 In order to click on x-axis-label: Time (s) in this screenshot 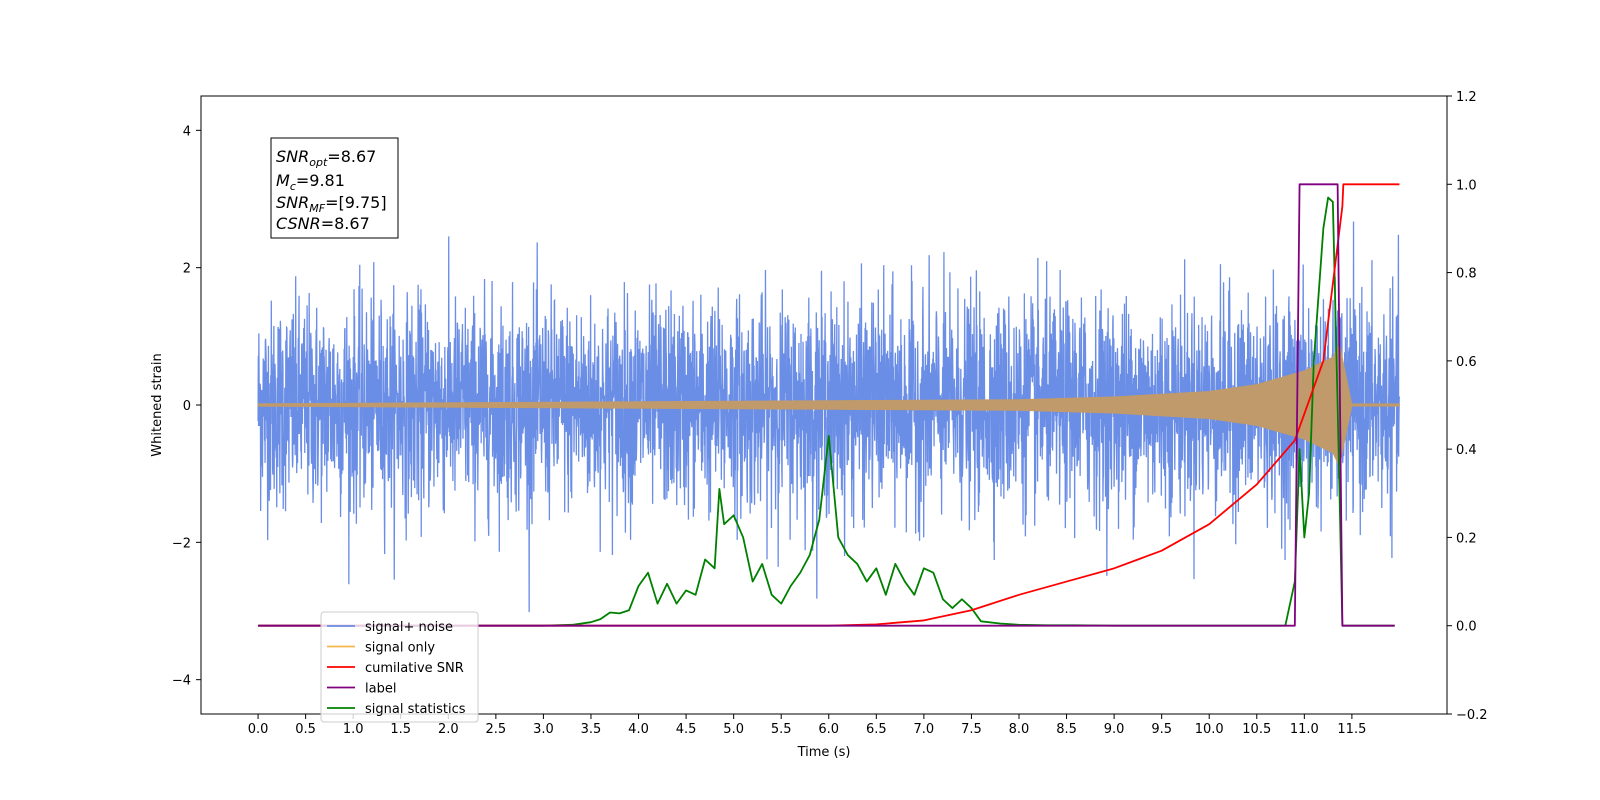, I will do `click(824, 752)`.